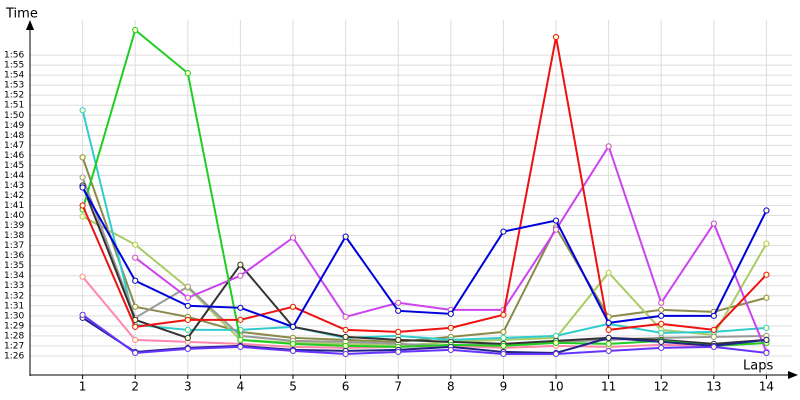 Image resolution: width=800 pixels, height=400 pixels. I want to click on y-tick-label: 1:34, so click(14, 276).